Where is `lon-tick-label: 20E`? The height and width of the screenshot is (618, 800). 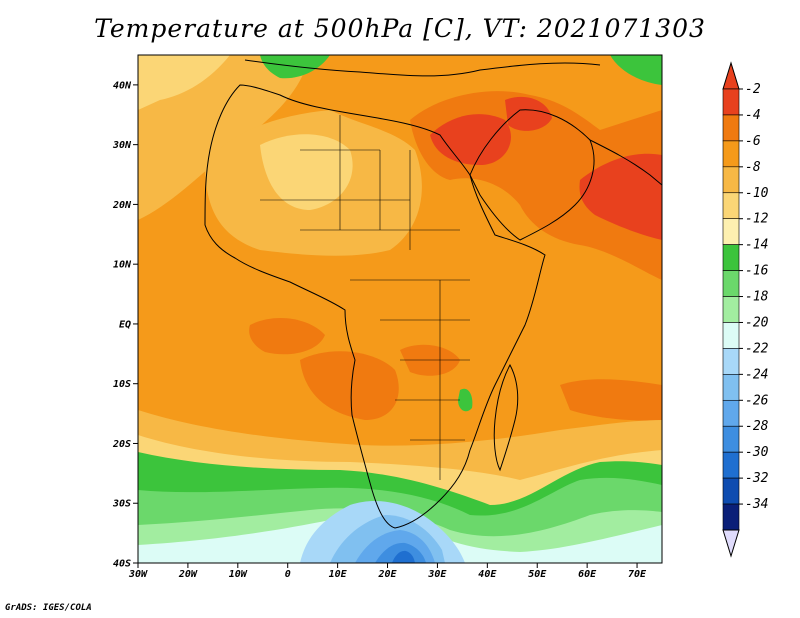
lon-tick-label: 20E is located at coordinates (387, 574).